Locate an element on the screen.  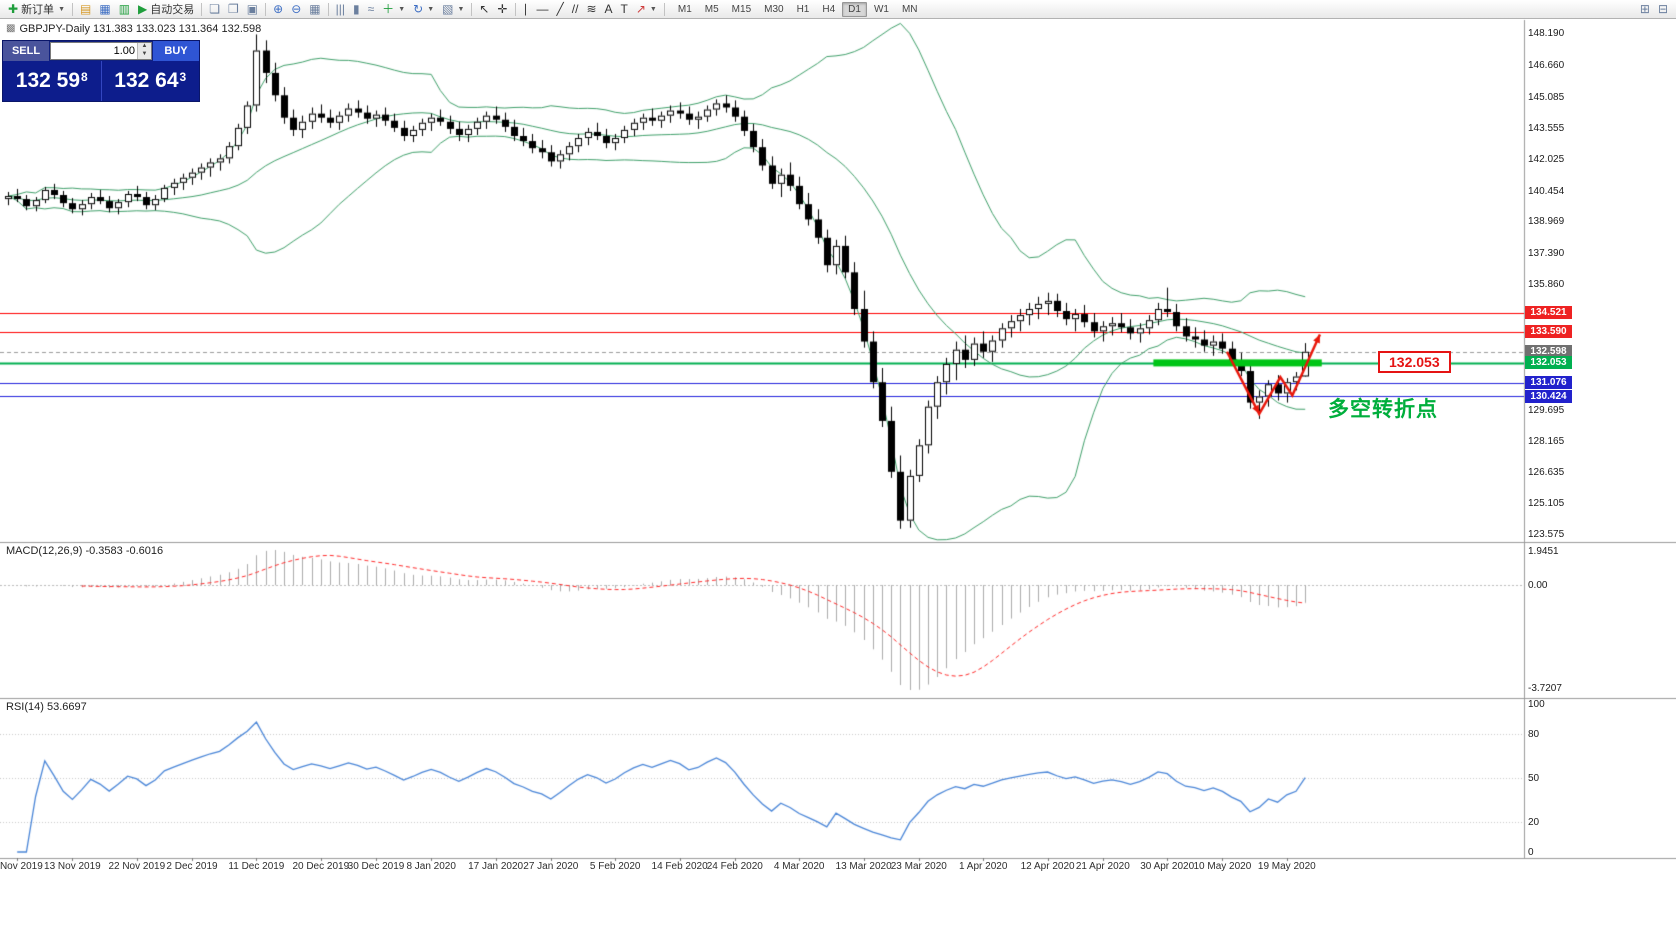
profiles-icon: ▤ is located at coordinates (86, 9).